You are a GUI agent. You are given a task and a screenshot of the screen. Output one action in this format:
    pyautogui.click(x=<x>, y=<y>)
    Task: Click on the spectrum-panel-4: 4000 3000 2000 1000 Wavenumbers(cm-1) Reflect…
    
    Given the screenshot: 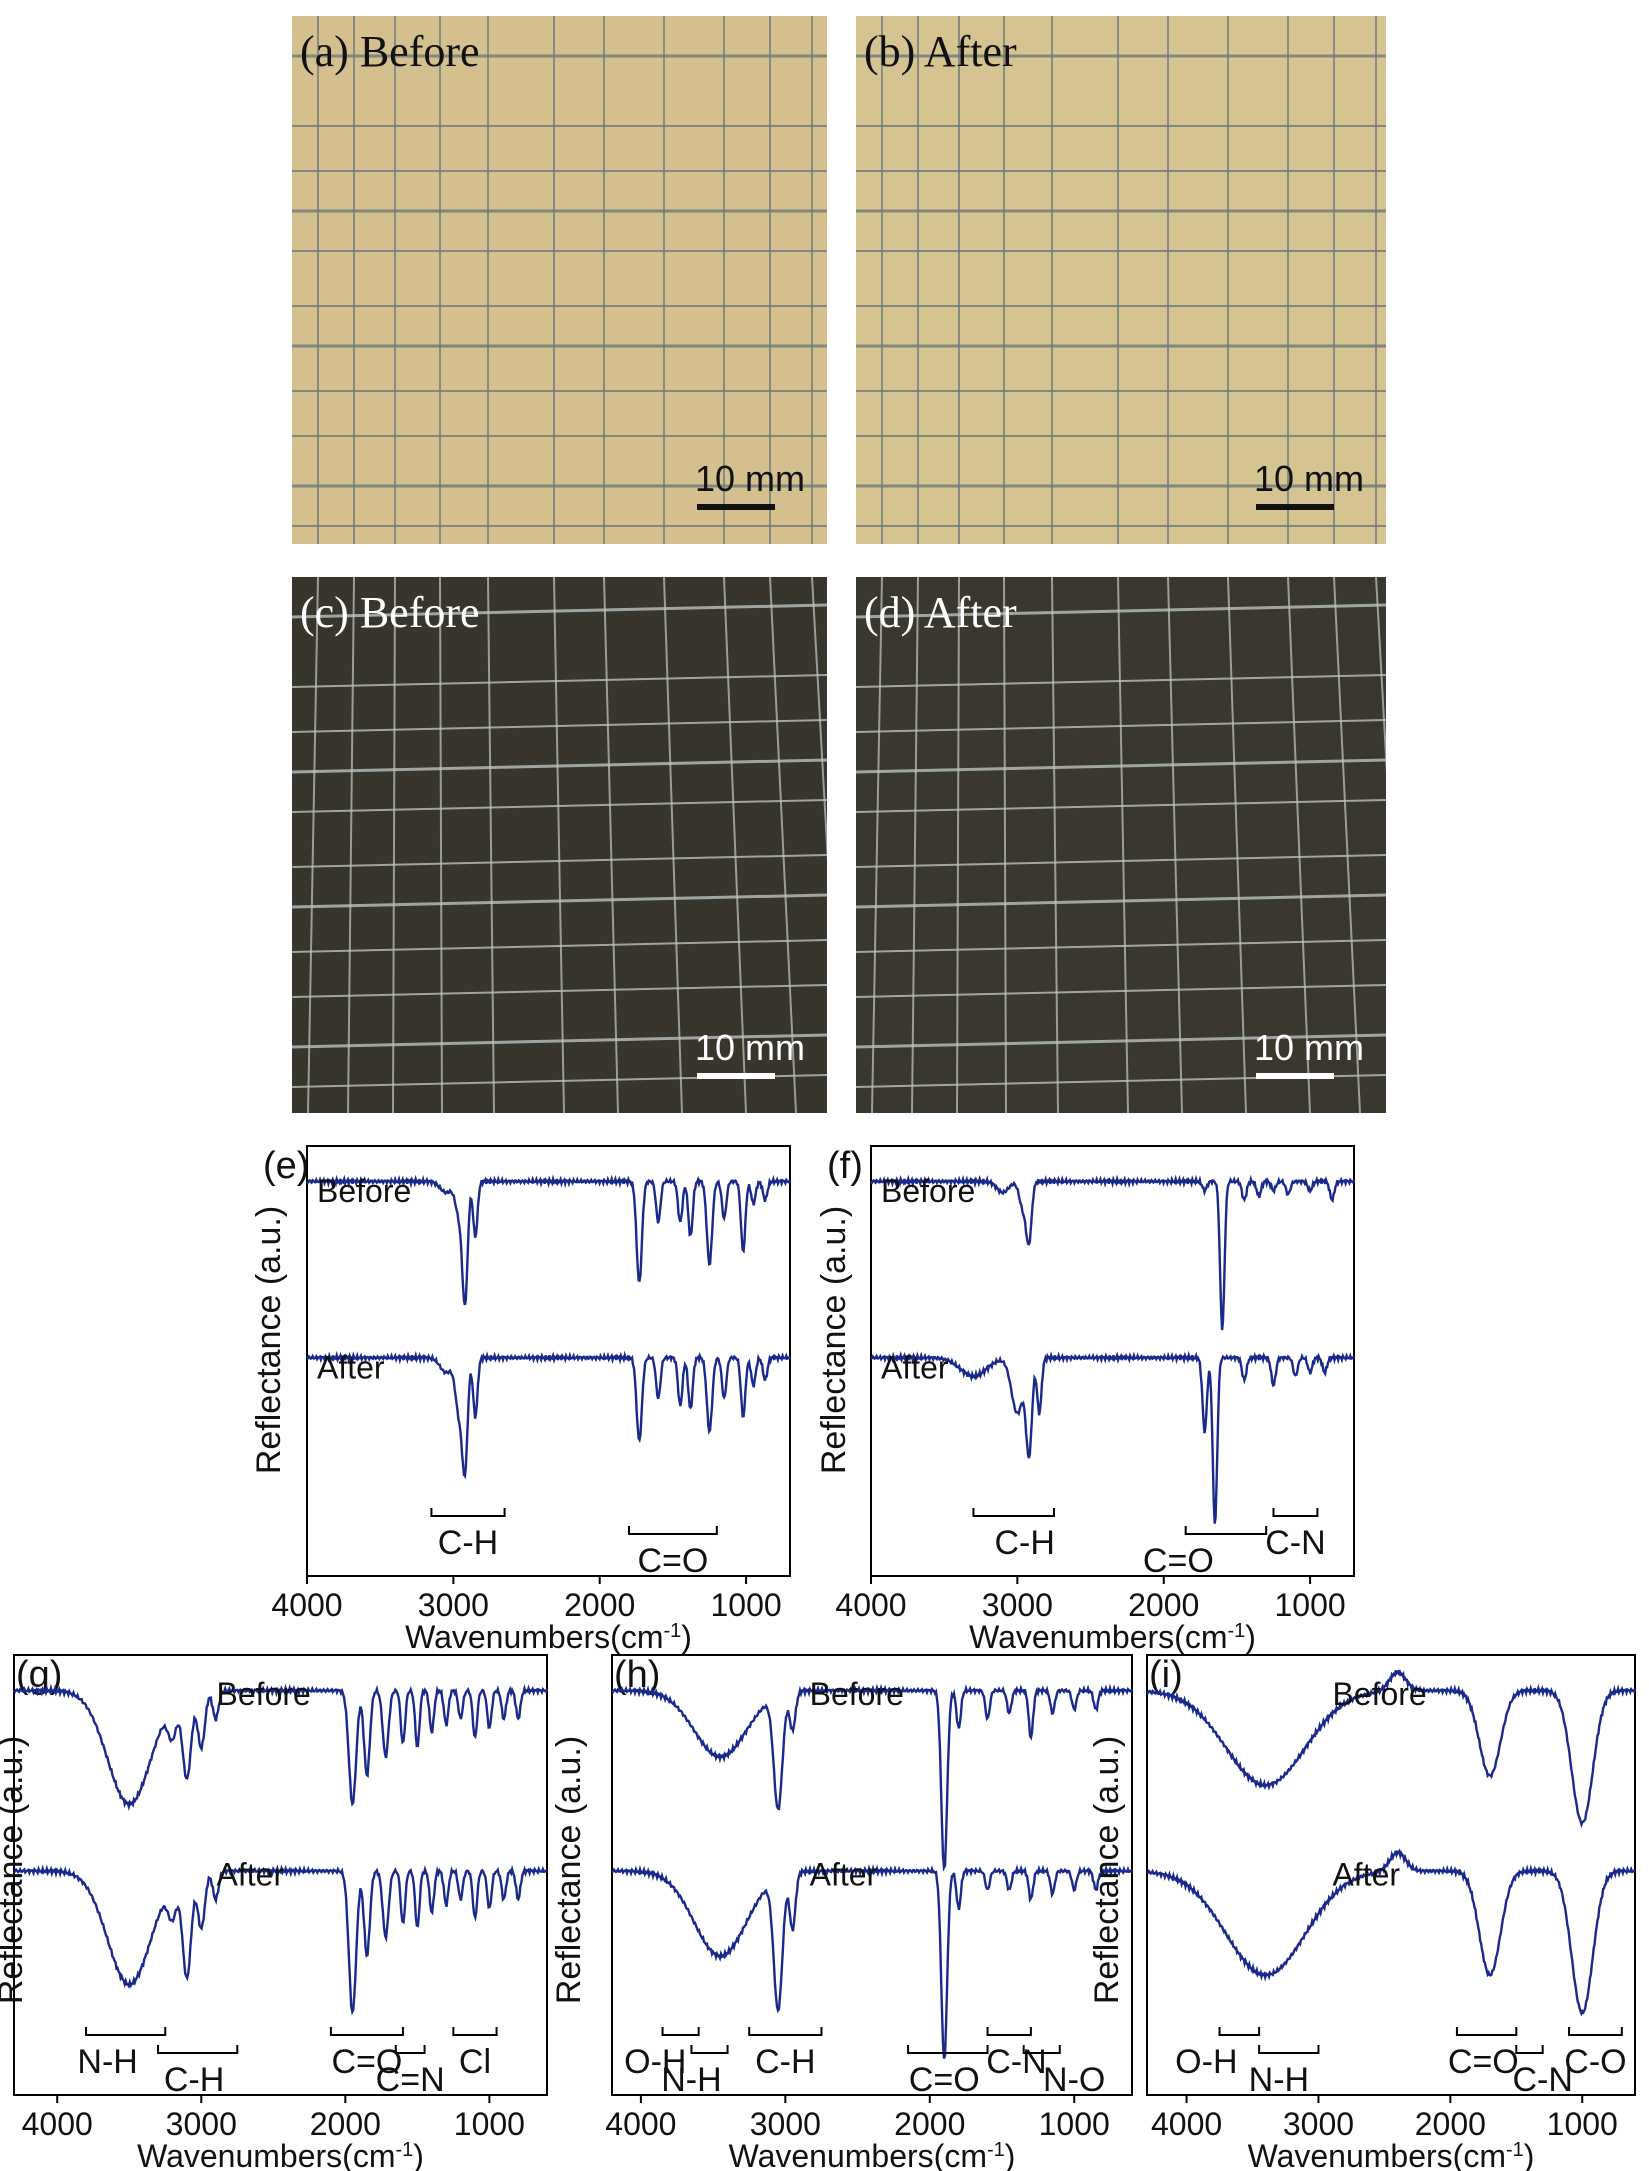 What is the action you would take?
    pyautogui.click(x=1362, y=1912)
    